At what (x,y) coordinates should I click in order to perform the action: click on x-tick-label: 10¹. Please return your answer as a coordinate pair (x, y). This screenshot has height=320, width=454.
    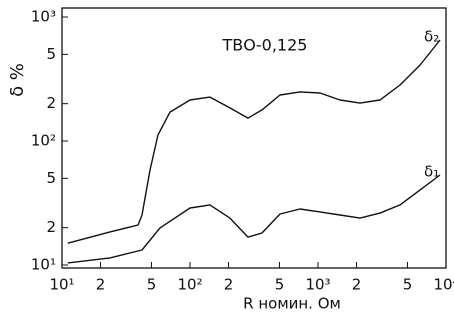
    Looking at the image, I should click on (61, 285).